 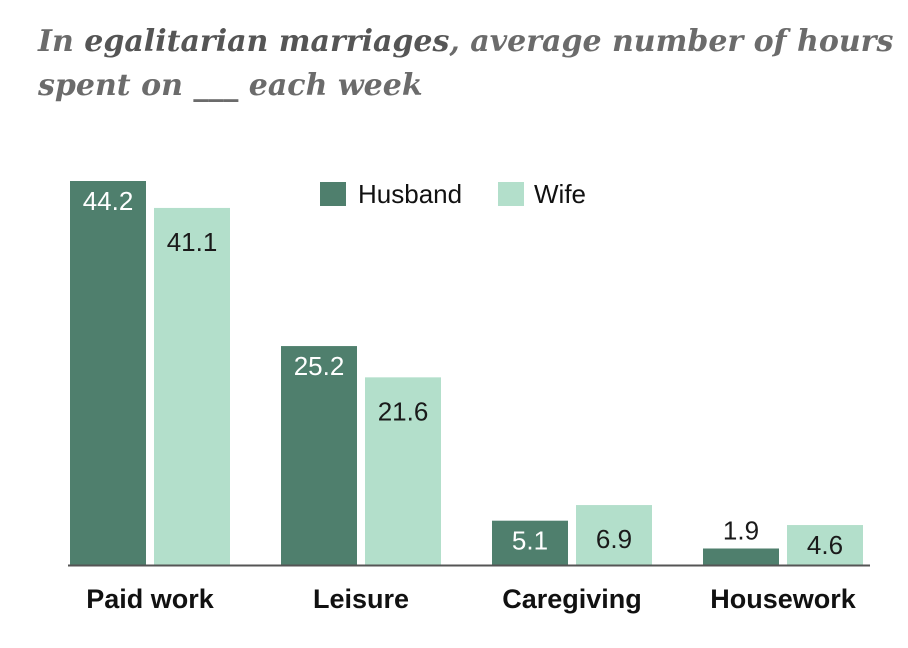 I want to click on legend-swatch-wife, so click(x=511, y=194).